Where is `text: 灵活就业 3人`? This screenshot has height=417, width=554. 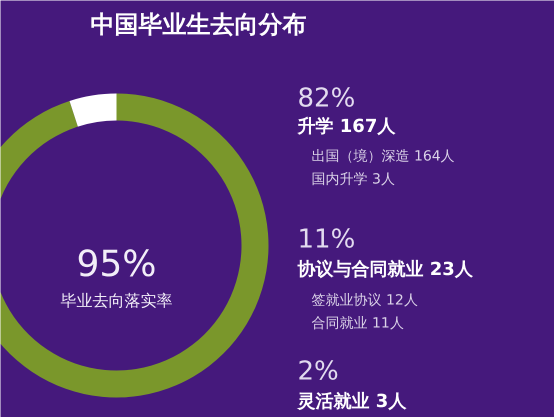
text: 灵活就业 3人 is located at coordinates (353, 401).